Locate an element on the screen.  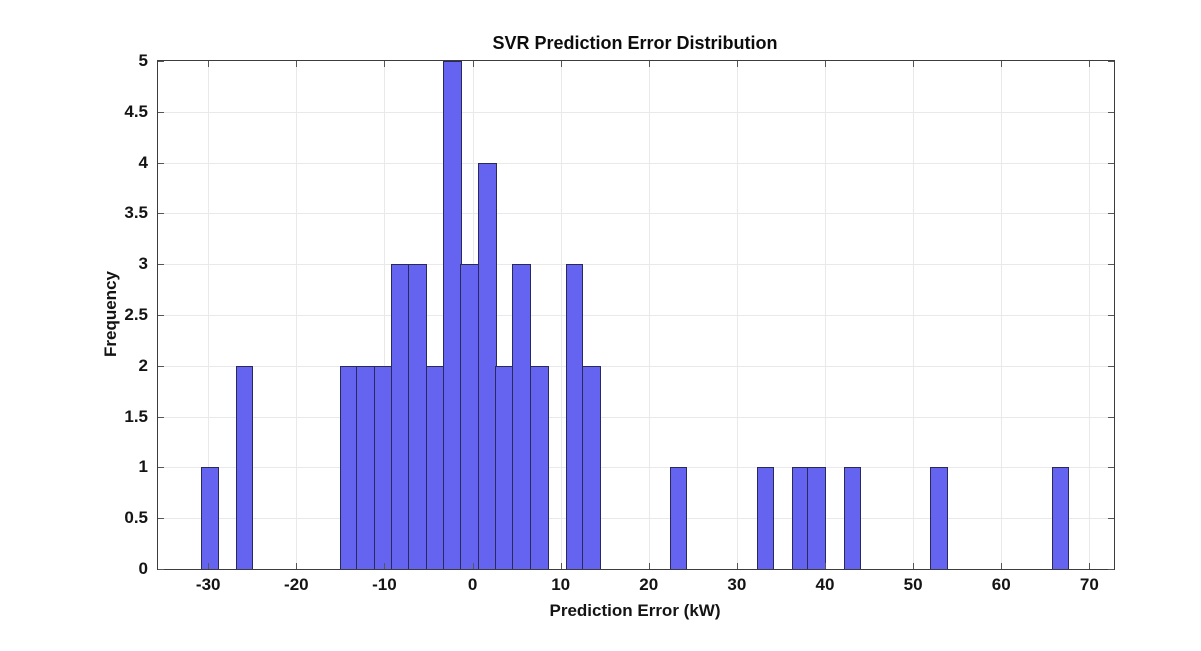
chart-title: SVR Prediction Error Distribution is located at coordinates (635, 43).